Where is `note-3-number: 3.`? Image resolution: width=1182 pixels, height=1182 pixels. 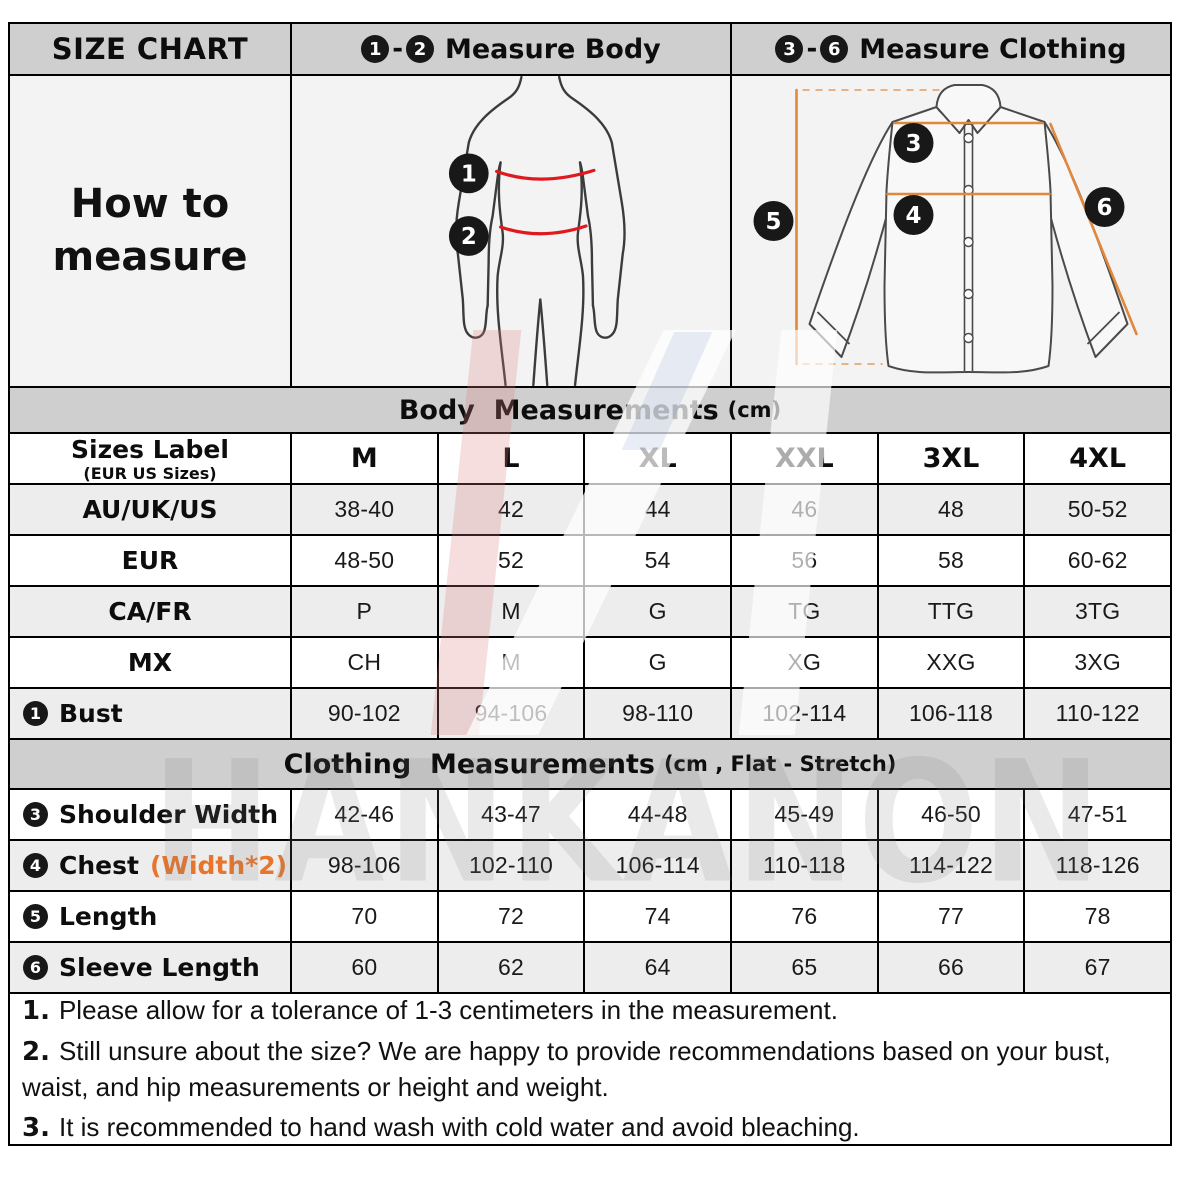 note-3-number: 3. is located at coordinates (36, 1127).